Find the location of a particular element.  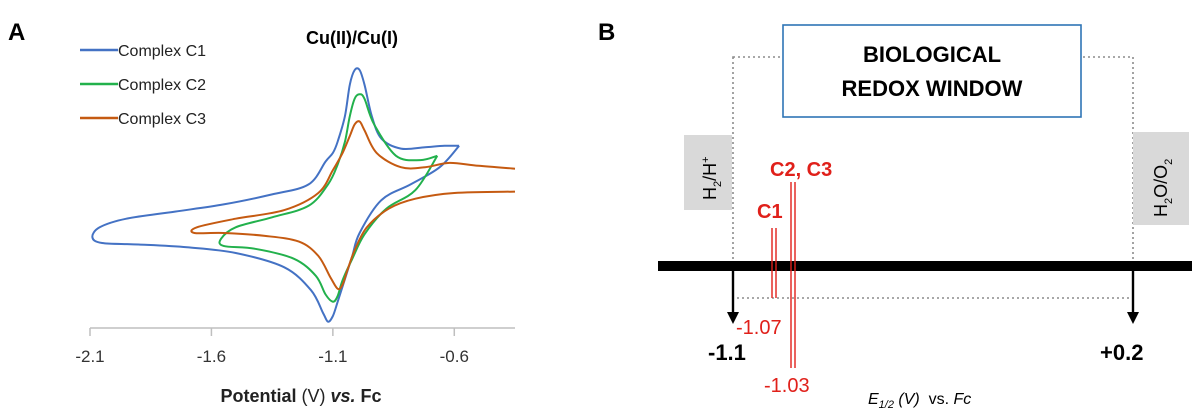

limit-label-right: +0.2 is located at coordinates (1121, 352).